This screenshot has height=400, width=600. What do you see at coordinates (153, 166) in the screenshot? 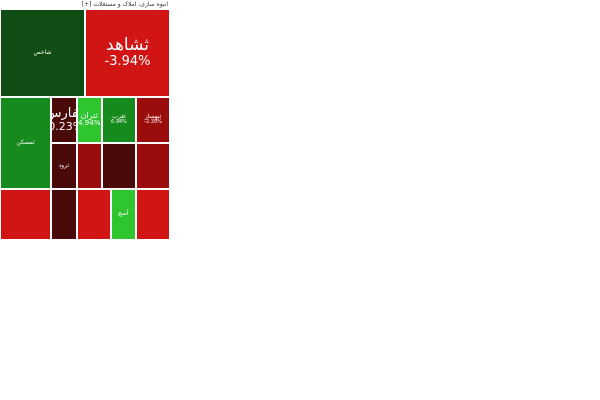
I see `stock-tile: ثامان` at bounding box center [153, 166].